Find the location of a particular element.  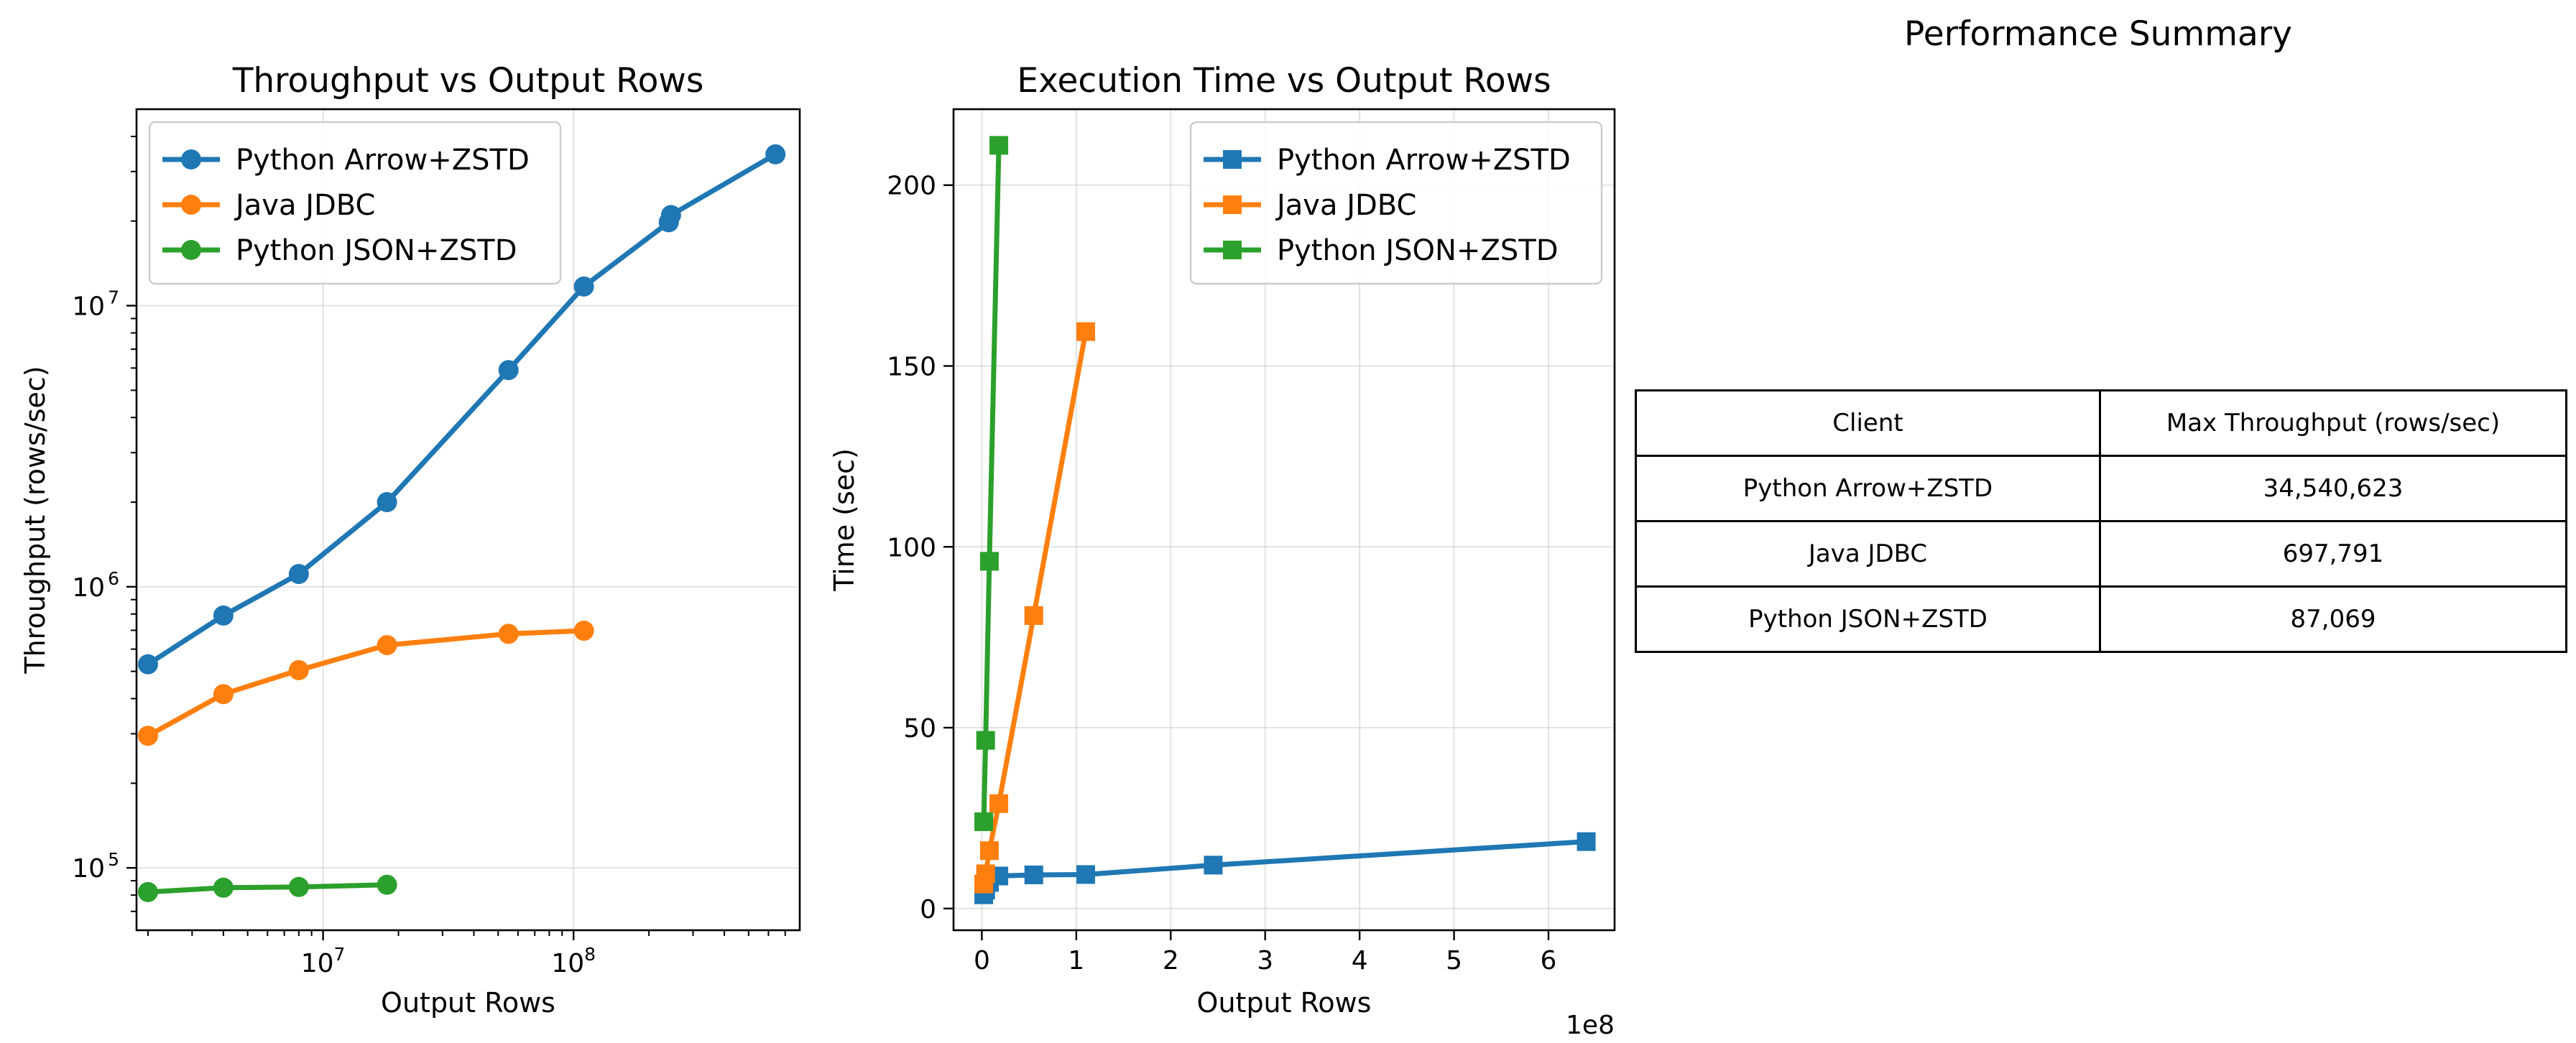

summary-title: Performance Summary is located at coordinates (2098, 34).